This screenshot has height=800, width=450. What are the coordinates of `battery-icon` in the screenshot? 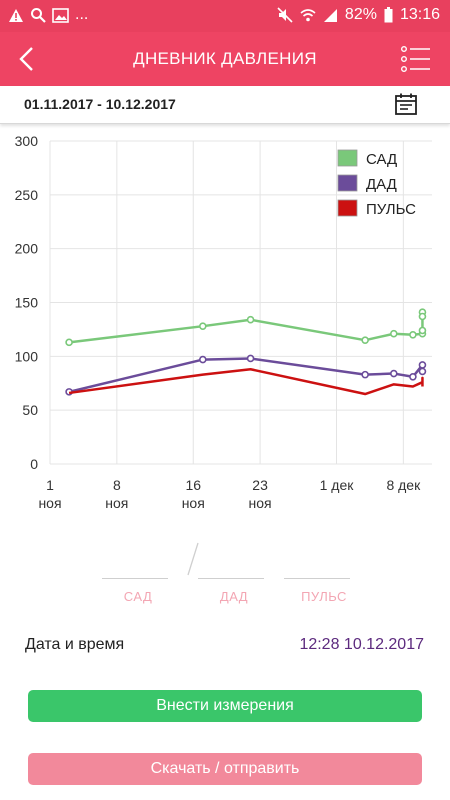 It's located at (388, 15).